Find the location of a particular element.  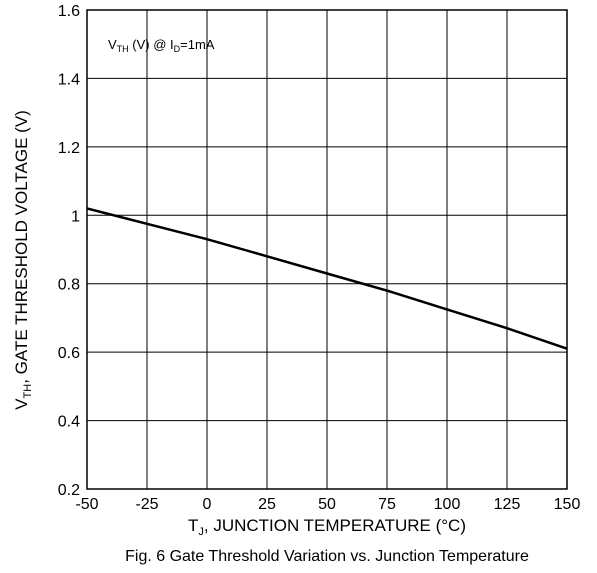

x-axis-label: TJ, JUNCTION TEMPERATURE (°C) is located at coordinates (327, 527).